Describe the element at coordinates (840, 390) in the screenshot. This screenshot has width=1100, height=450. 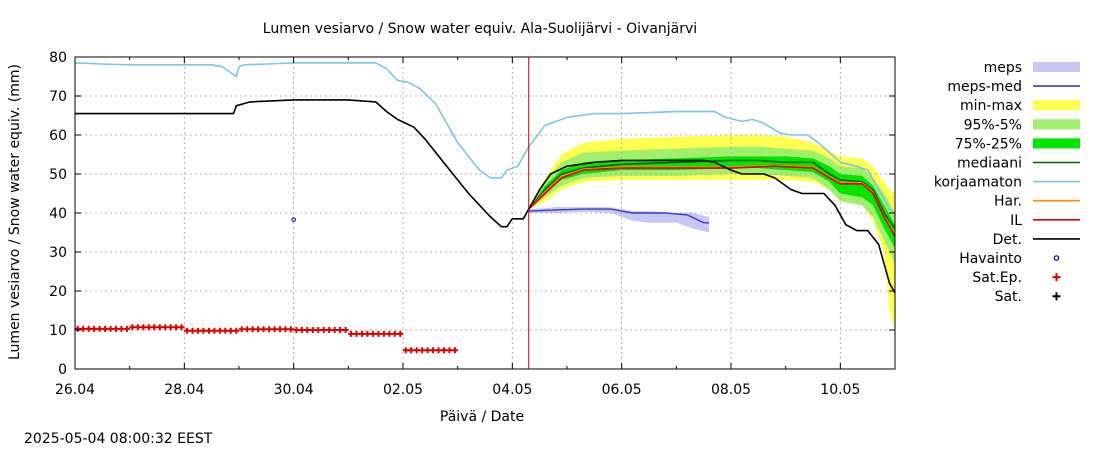
I see `x-tick-label: 10.05` at that location.